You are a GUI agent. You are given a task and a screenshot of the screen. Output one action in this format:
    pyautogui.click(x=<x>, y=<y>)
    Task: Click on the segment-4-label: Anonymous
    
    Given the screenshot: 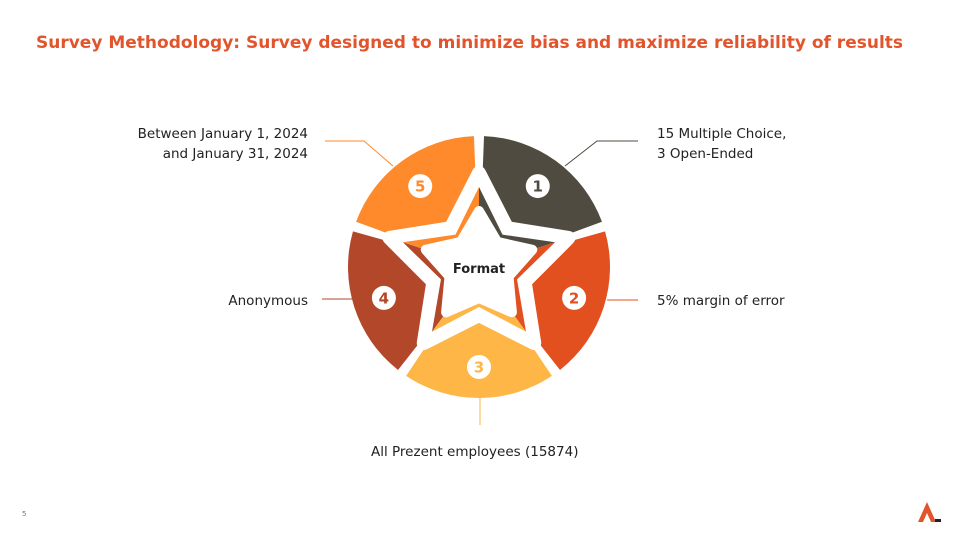 What is the action you would take?
    pyautogui.click(x=268, y=301)
    